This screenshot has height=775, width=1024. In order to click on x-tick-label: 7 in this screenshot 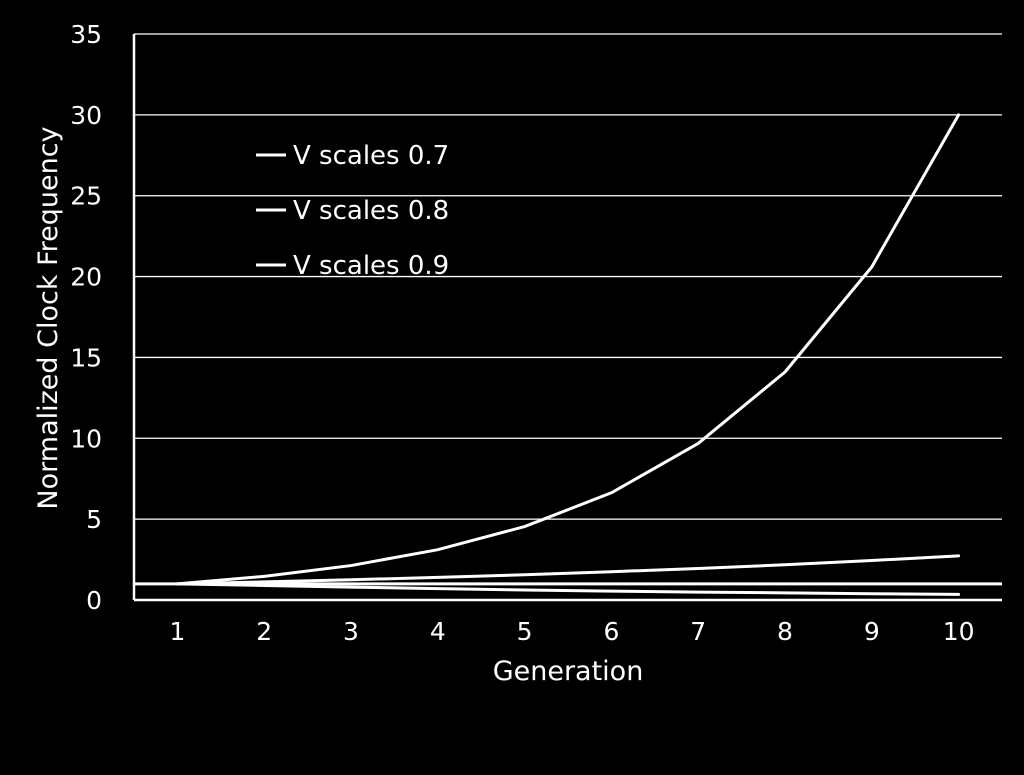, I will do `click(698, 631)`.